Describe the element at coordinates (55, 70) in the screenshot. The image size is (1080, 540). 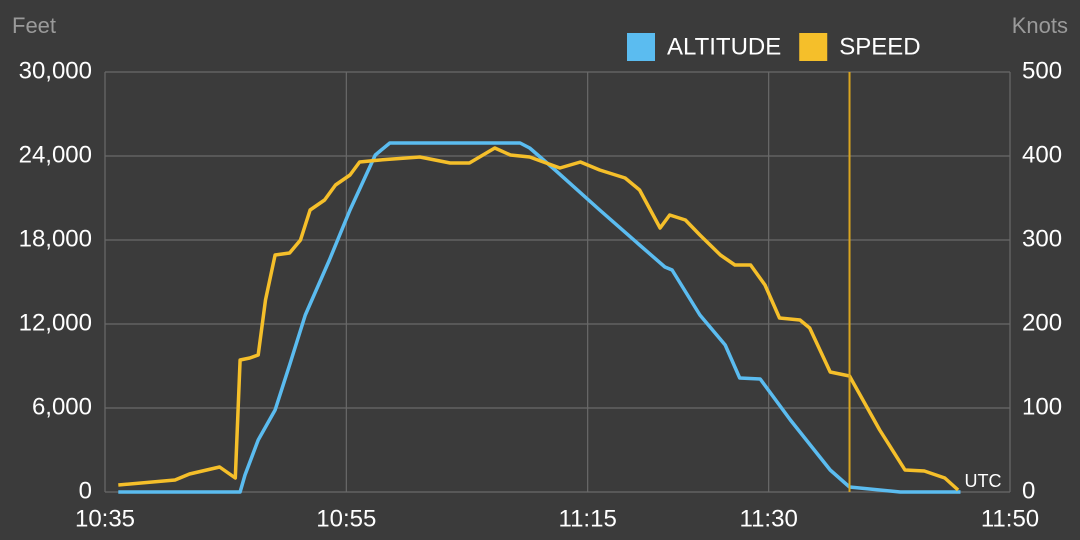
I see `y-tick-label: 30,000` at that location.